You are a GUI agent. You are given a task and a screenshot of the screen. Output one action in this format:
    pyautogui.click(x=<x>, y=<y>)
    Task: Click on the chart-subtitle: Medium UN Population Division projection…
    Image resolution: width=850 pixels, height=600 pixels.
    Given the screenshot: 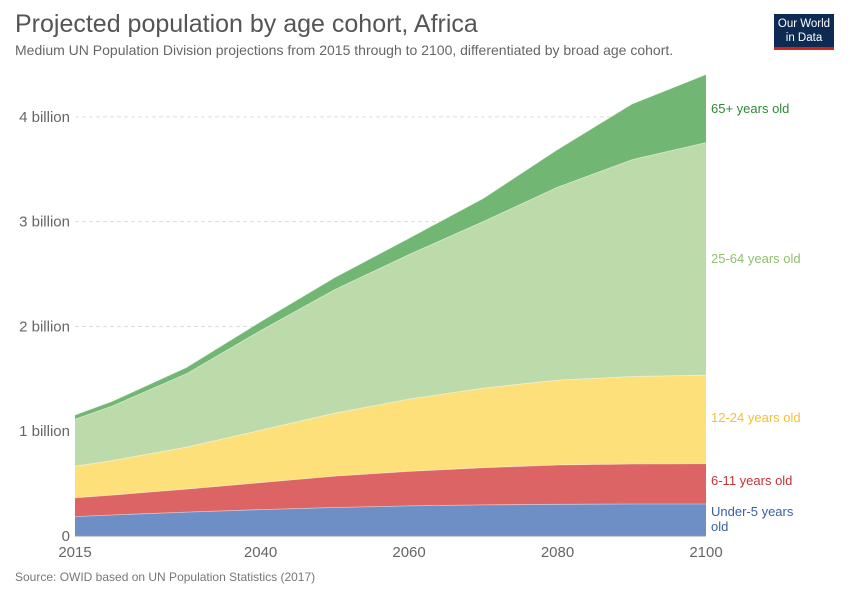 What is the action you would take?
    pyautogui.click(x=344, y=50)
    